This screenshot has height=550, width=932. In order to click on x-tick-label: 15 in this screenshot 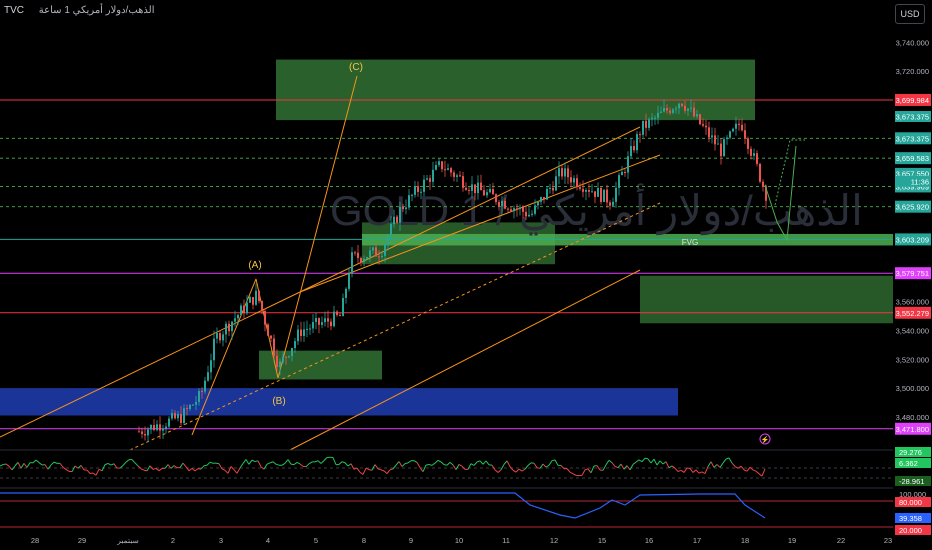, I will do `click(602, 540)`.